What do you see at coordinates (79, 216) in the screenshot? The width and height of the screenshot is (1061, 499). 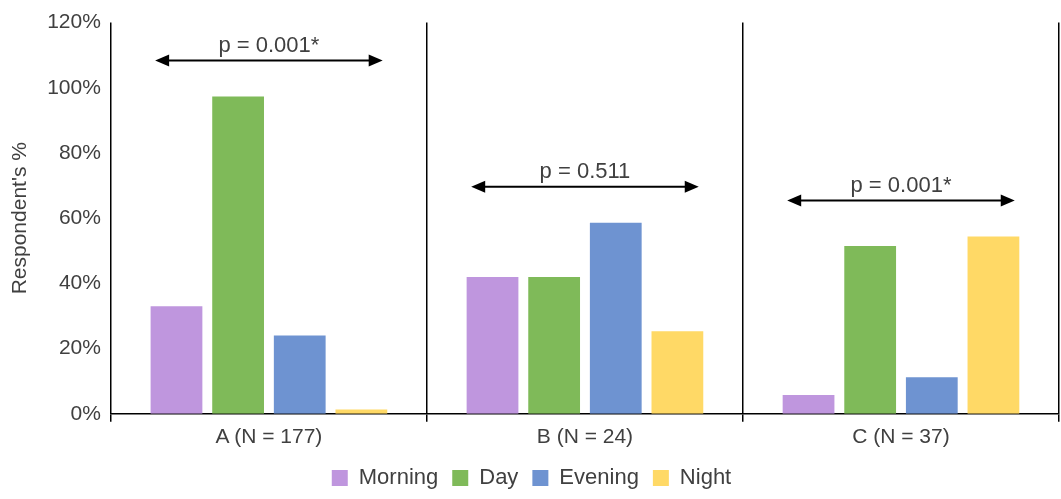 I see `y-tick-label: 60%` at bounding box center [79, 216].